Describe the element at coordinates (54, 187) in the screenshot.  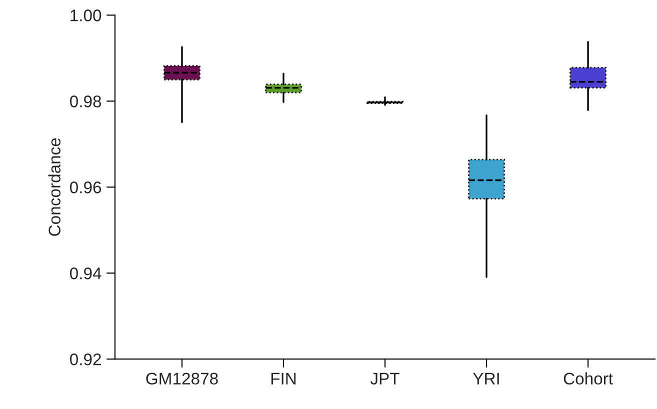
I see `y-axis-title: Concordance` at that location.